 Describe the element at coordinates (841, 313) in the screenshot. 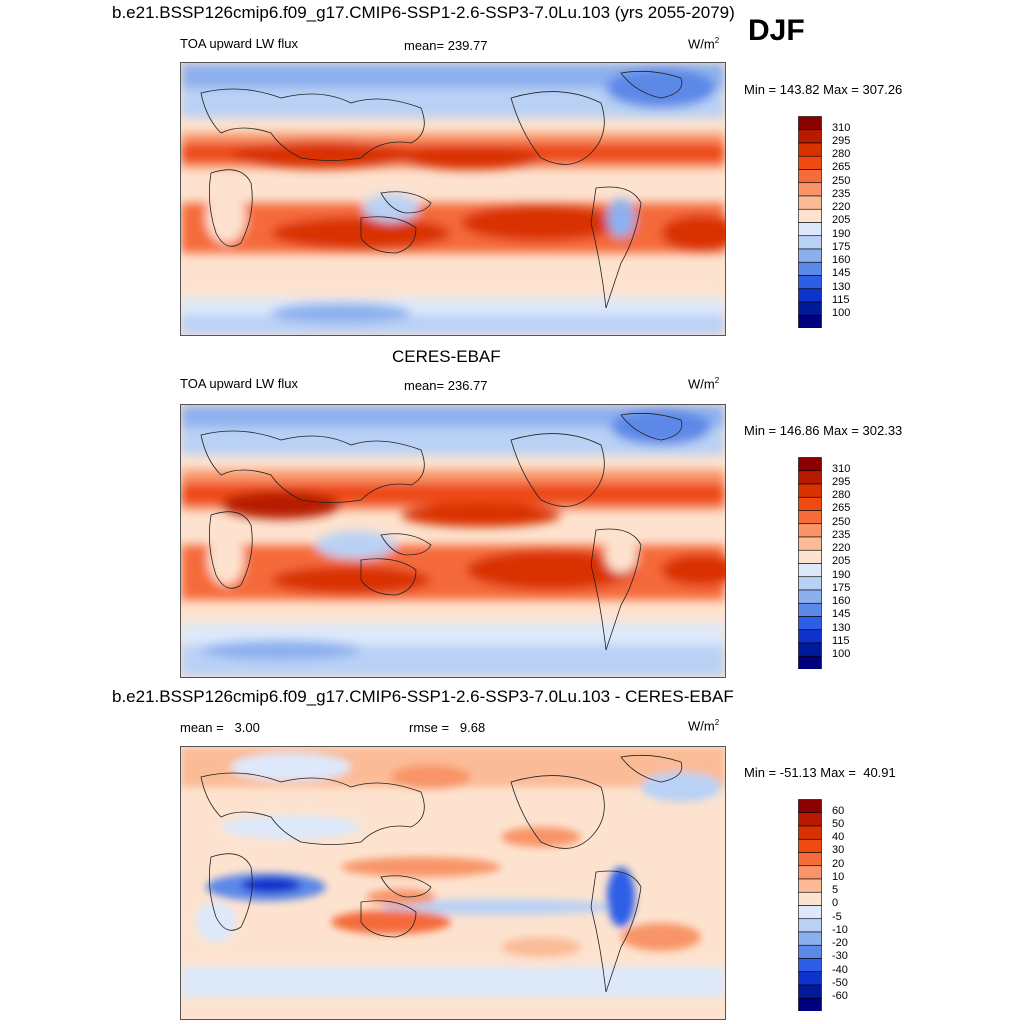

I see `panel1-cbar-label: 100` at that location.